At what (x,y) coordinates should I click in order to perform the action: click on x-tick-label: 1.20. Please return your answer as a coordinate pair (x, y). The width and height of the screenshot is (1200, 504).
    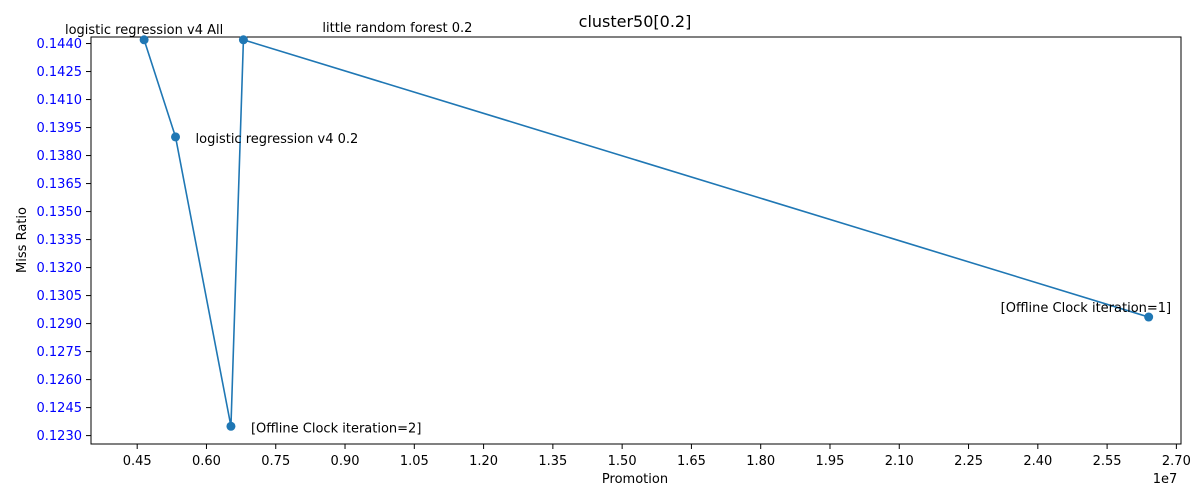
    Looking at the image, I should click on (483, 461).